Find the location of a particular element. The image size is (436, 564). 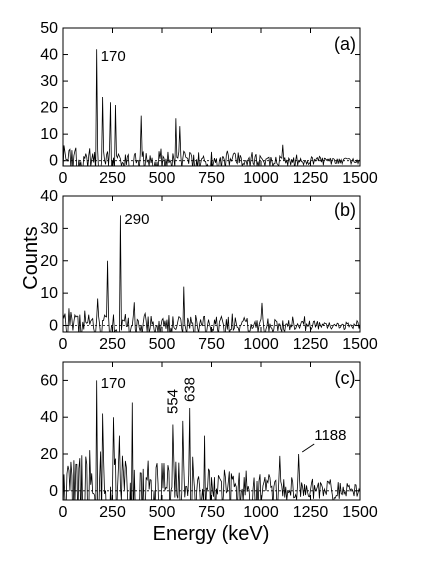

peak-leader-line is located at coordinates (308, 448).